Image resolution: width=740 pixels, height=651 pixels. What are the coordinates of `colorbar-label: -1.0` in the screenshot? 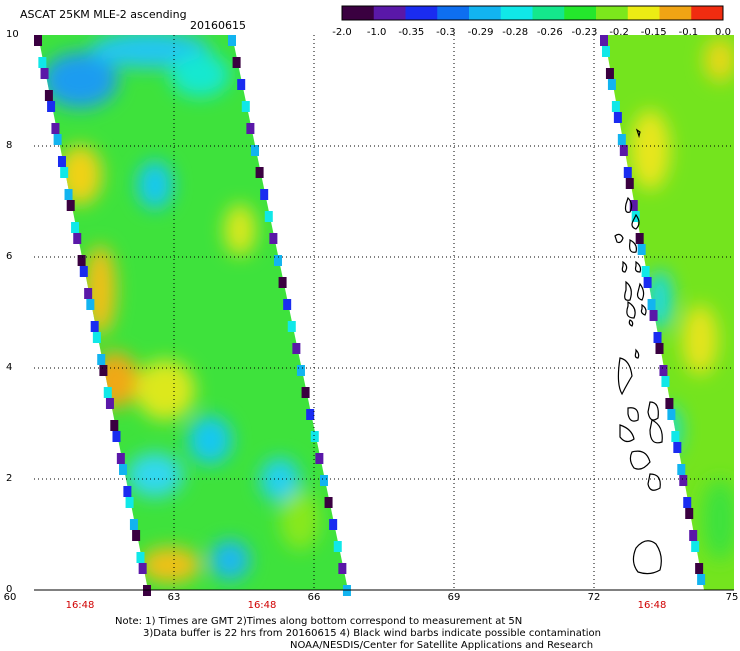 It's located at (376, 32).